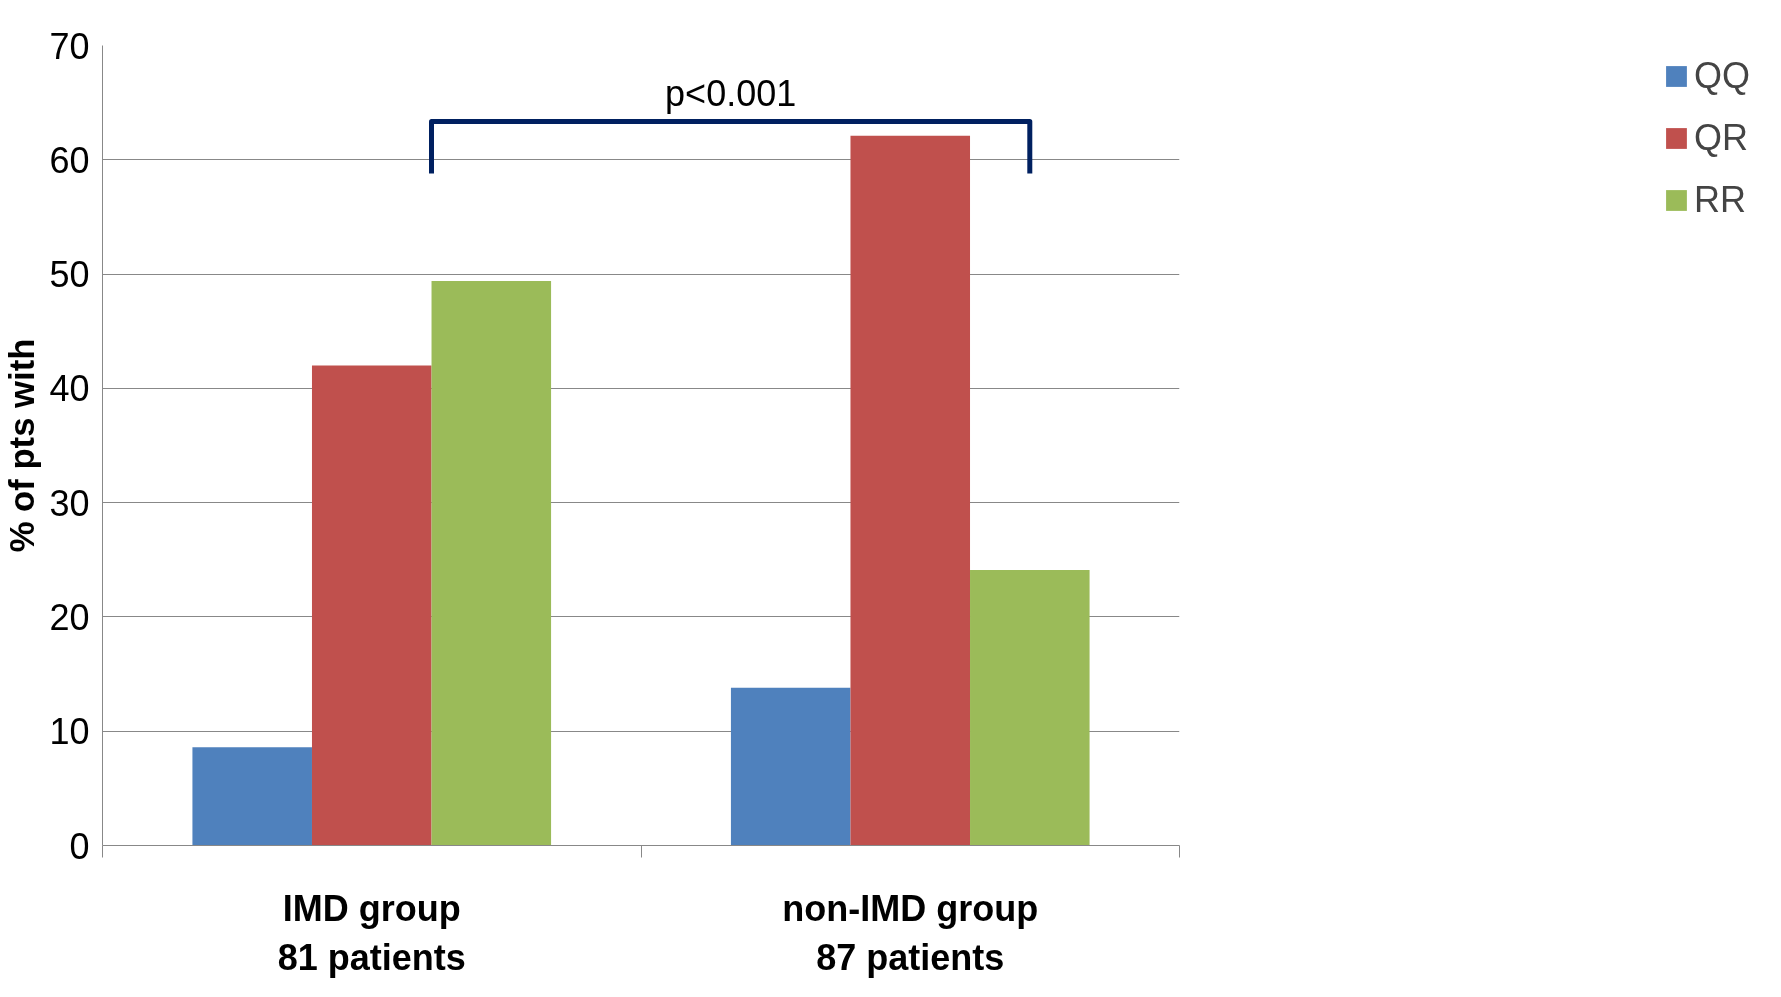  Describe the element at coordinates (69, 275) in the screenshot. I see `y-tick-label: 50` at that location.